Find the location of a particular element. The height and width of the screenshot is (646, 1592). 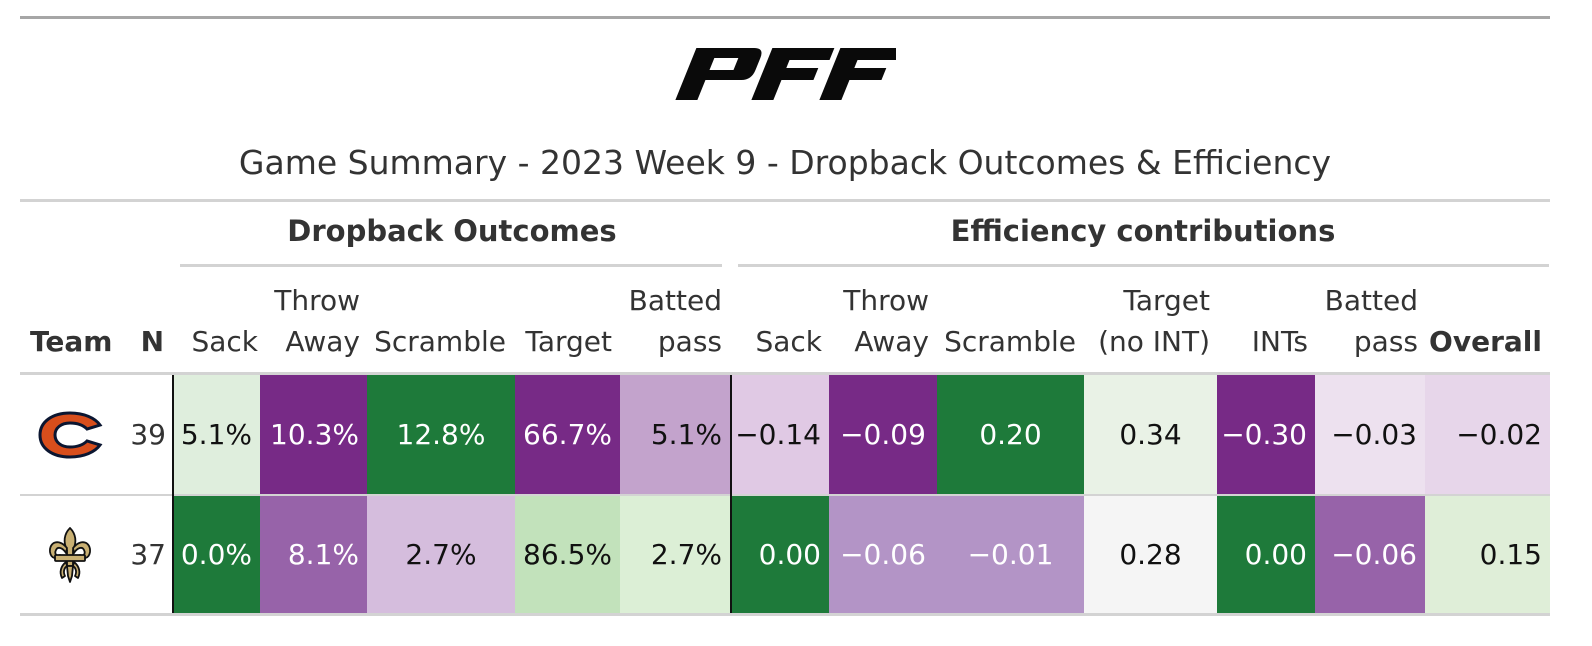

dropback-throw-away-cell: 10.3% is located at coordinates (313, 434).